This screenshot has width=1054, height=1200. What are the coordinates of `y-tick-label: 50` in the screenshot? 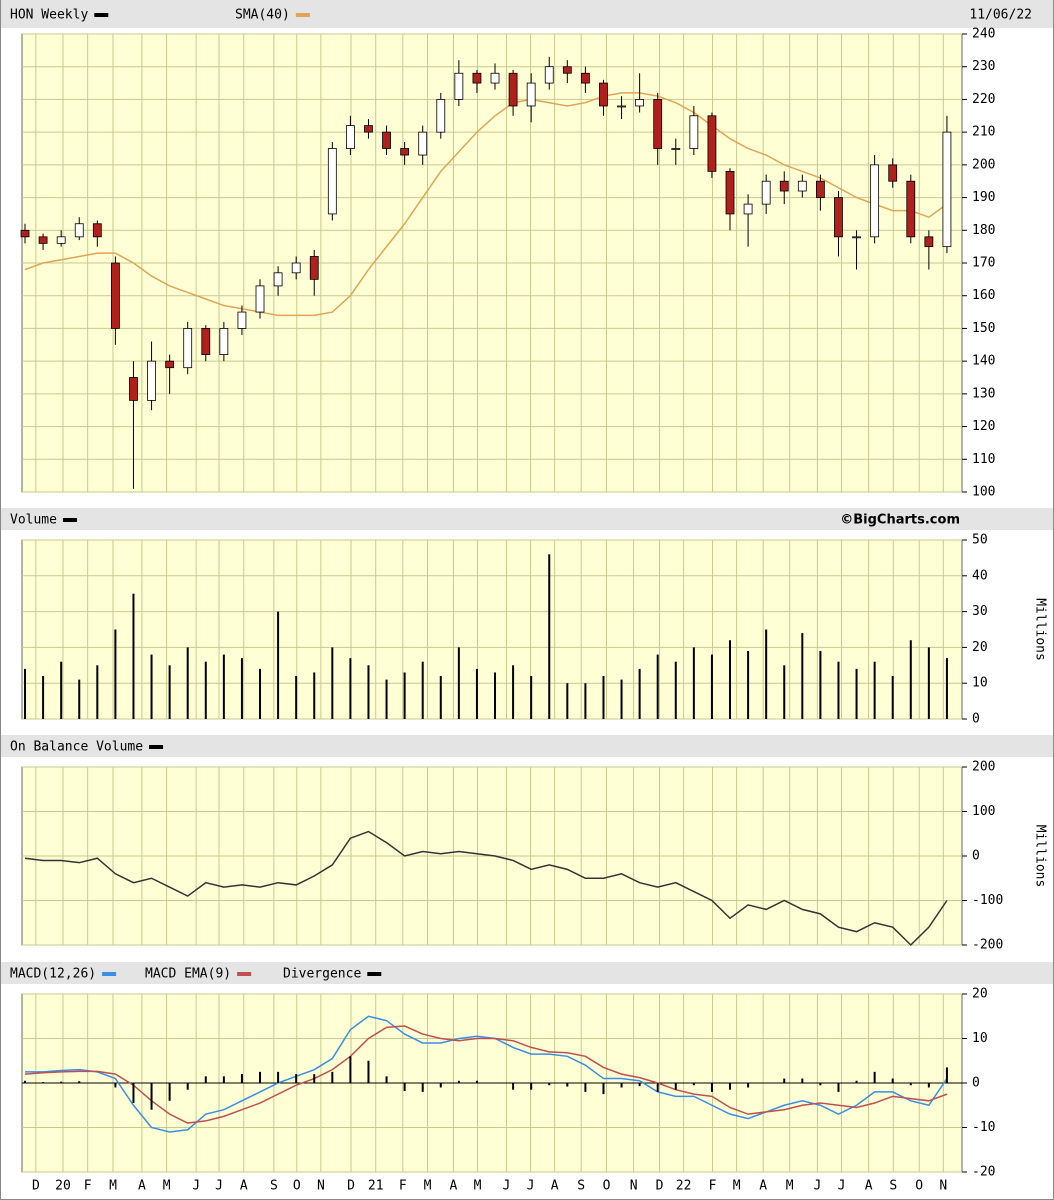 It's located at (980, 540).